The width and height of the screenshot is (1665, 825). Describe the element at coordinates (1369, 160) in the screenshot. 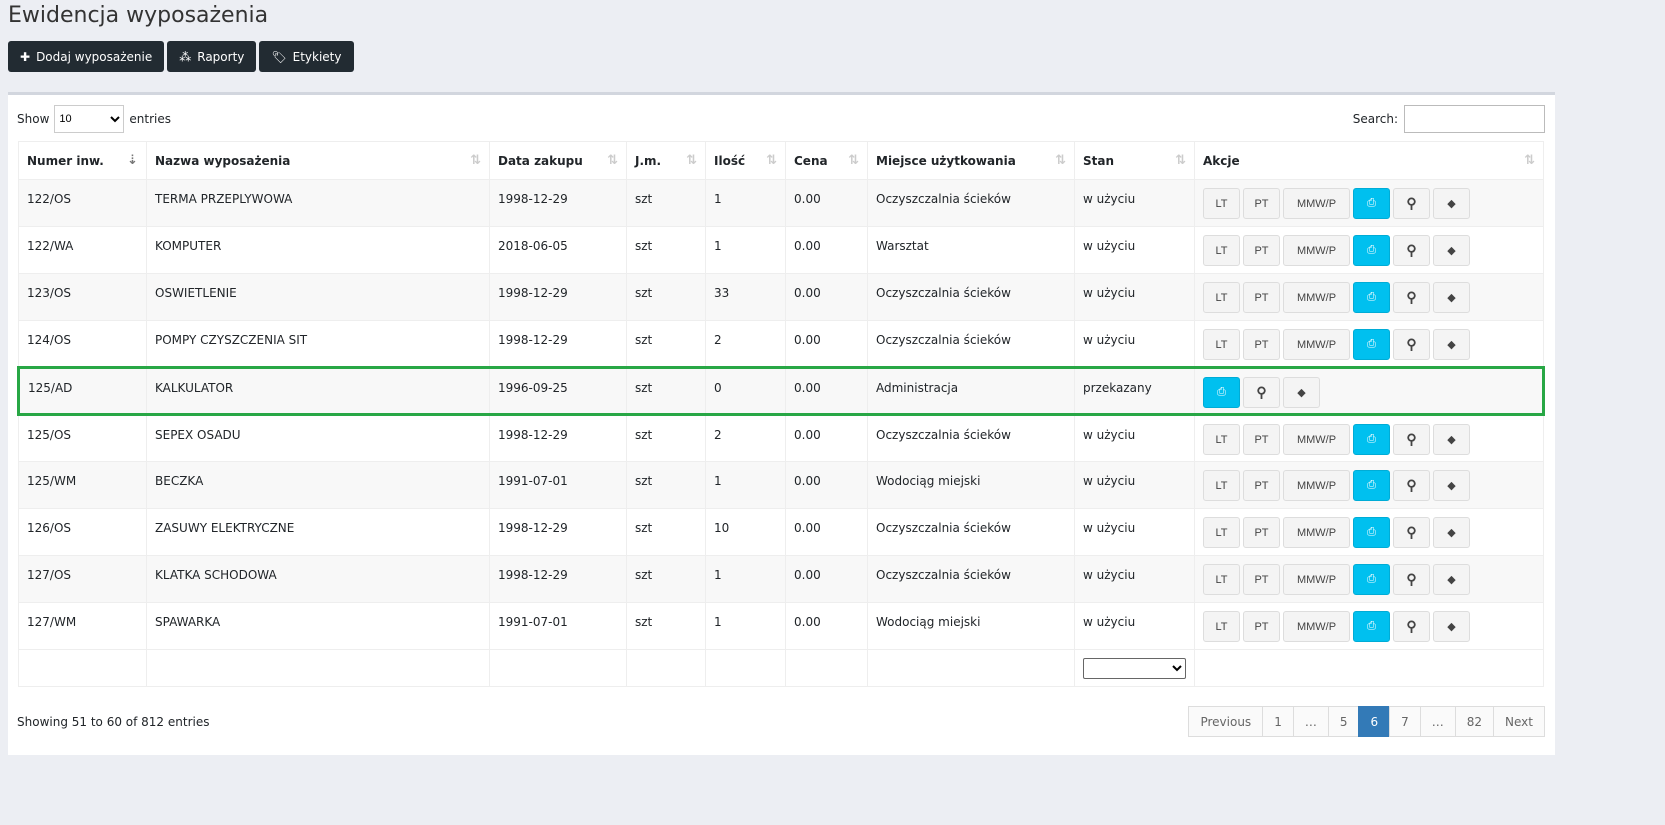

I see `column-header: Akcje ⇅` at that location.